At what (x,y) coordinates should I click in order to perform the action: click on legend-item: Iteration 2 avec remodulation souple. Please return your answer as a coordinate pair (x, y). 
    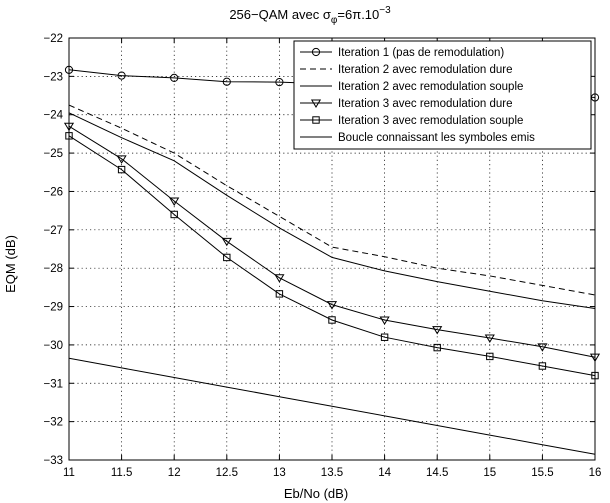
    Looking at the image, I should click on (411, 87).